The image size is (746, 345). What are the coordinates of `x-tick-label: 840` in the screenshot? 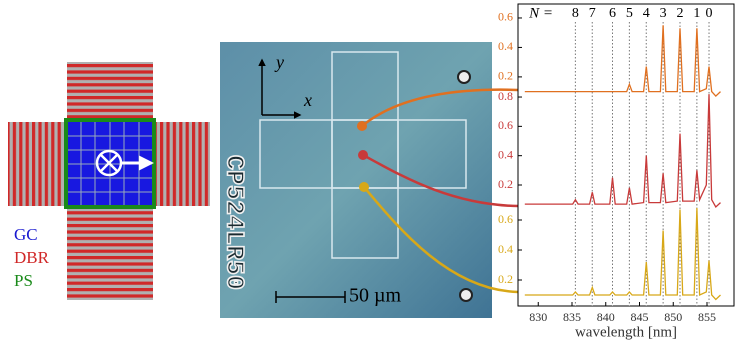 It's located at (606, 317).